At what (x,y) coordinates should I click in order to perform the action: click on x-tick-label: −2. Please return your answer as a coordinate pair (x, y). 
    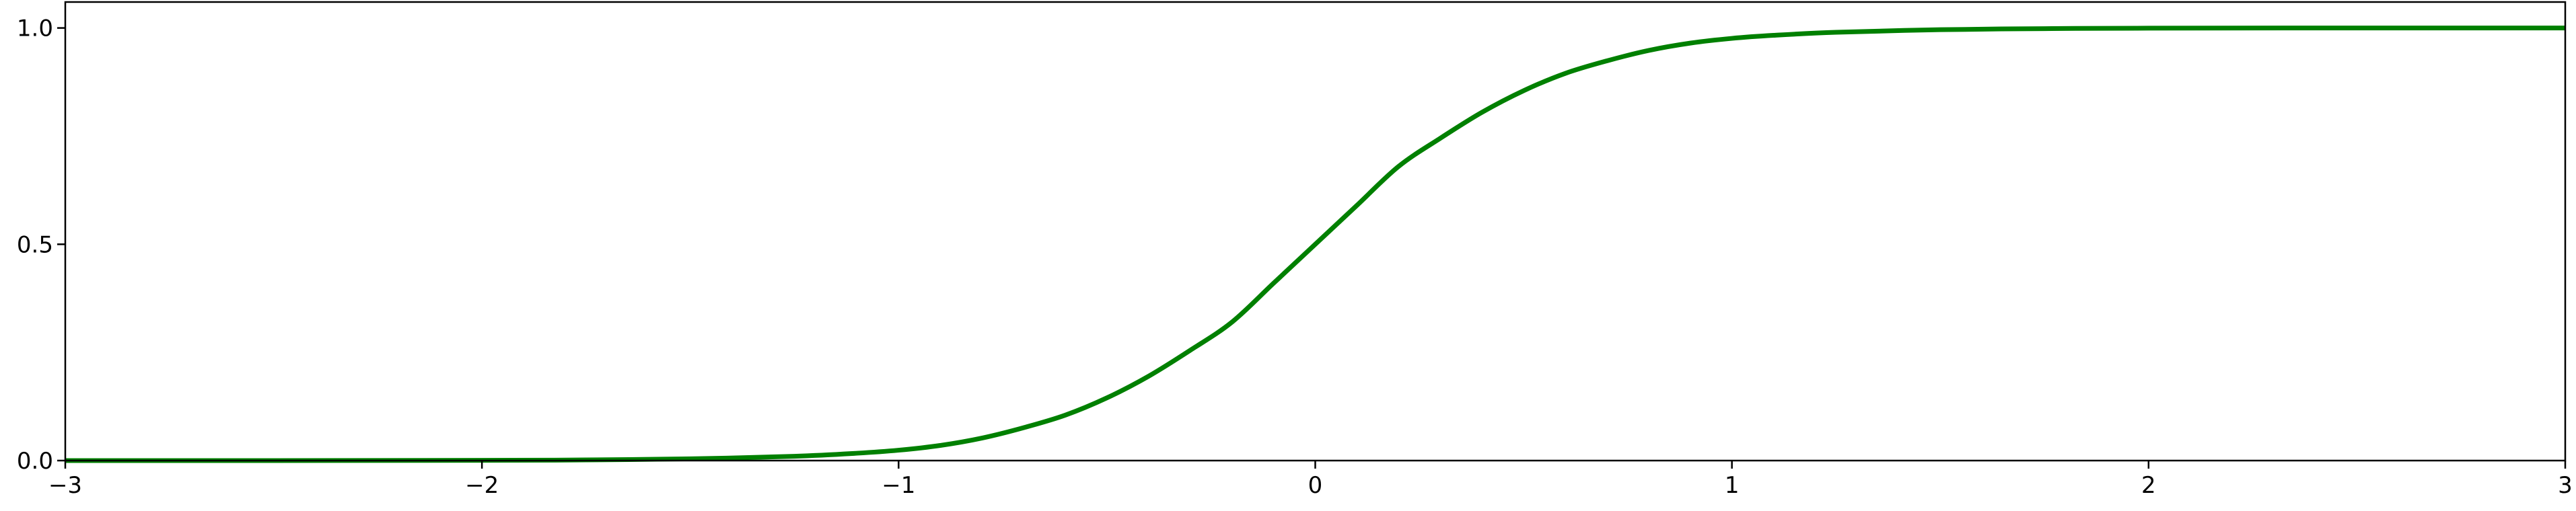
    Looking at the image, I should click on (482, 485).